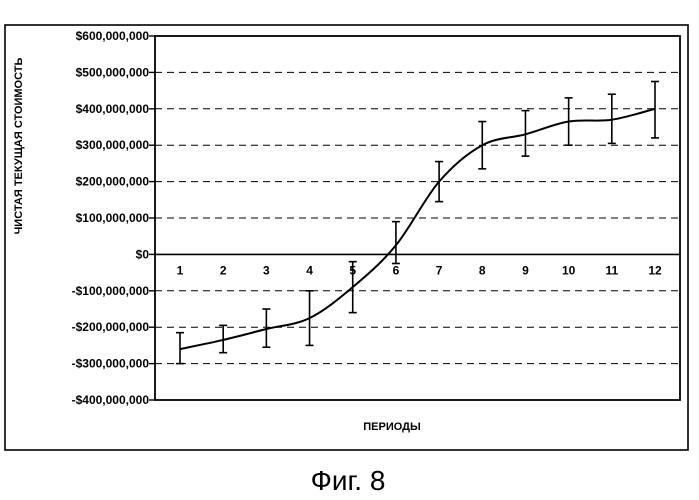 Image resolution: width=699 pixels, height=500 pixels. What do you see at coordinates (439, 270) in the screenshot?
I see `x-tick-label: 7` at bounding box center [439, 270].